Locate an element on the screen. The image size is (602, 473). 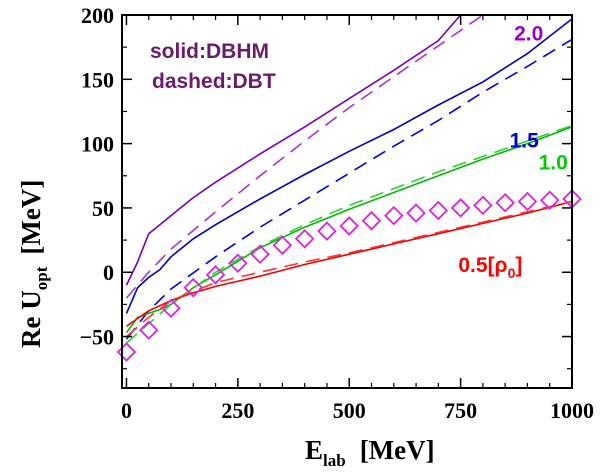
x-axis-title-main: E is located at coordinates (314, 450).